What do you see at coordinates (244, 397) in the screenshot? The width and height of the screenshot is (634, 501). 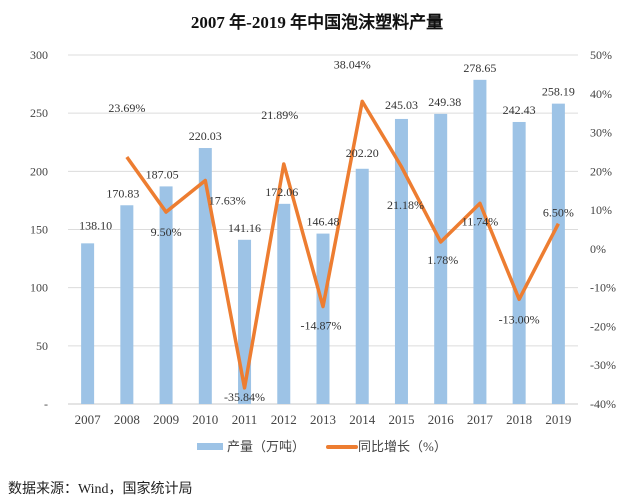 I see `line-label: -35.84%` at bounding box center [244, 397].